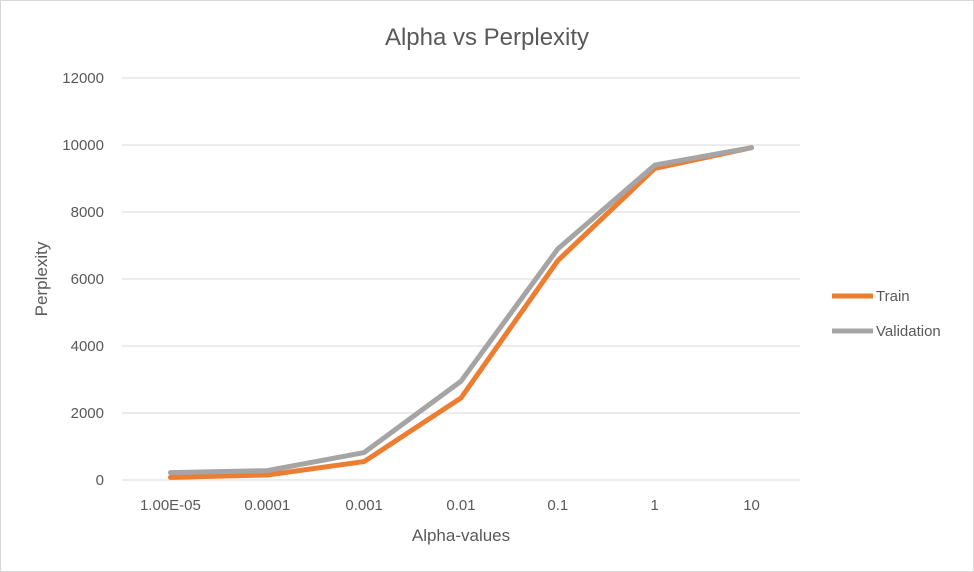  I want to click on y-tick-label: 12000, so click(83, 78).